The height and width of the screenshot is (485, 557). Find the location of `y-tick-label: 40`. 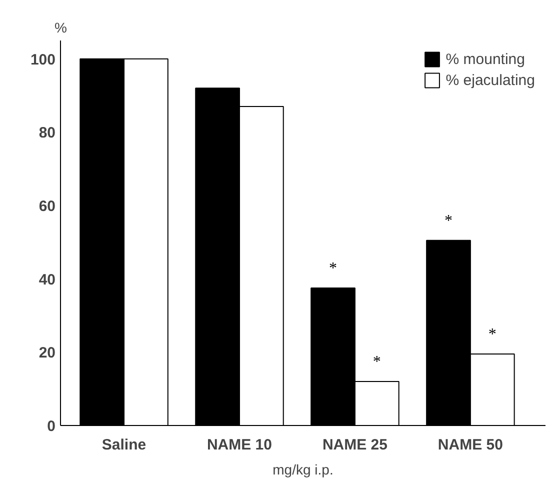

y-tick-label: 40 is located at coordinates (47, 279).